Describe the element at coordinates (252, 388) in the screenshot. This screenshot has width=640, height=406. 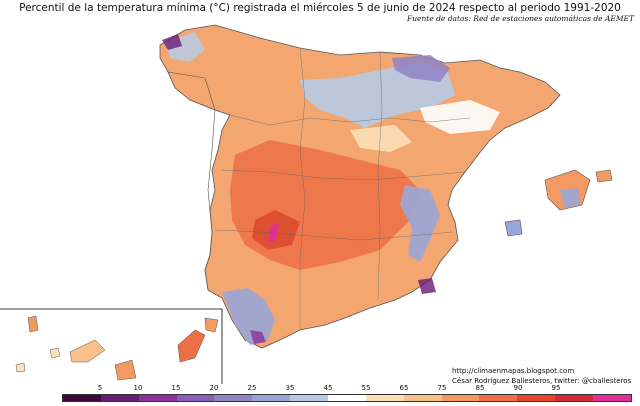
I see `legend-tick-label: 25` at that location.